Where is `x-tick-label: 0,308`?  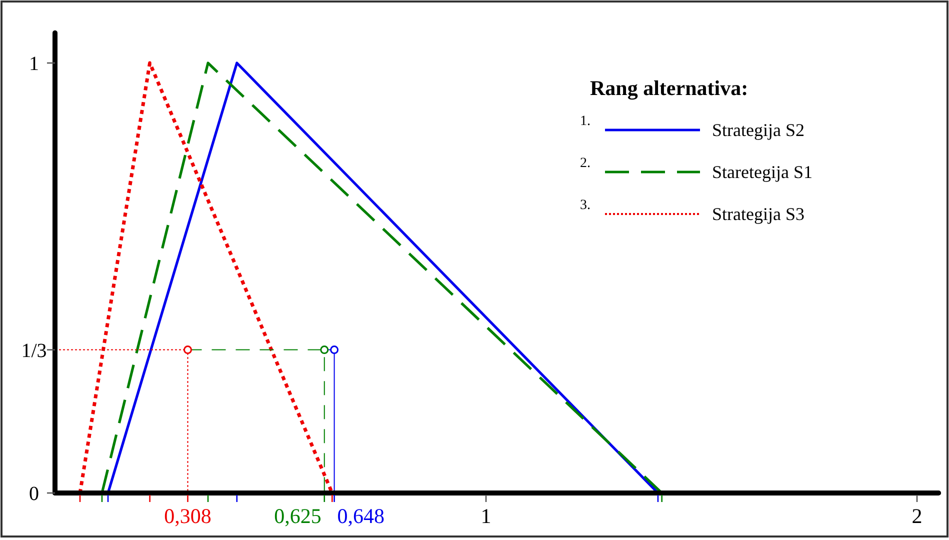 x-tick-label: 0,308 is located at coordinates (188, 516).